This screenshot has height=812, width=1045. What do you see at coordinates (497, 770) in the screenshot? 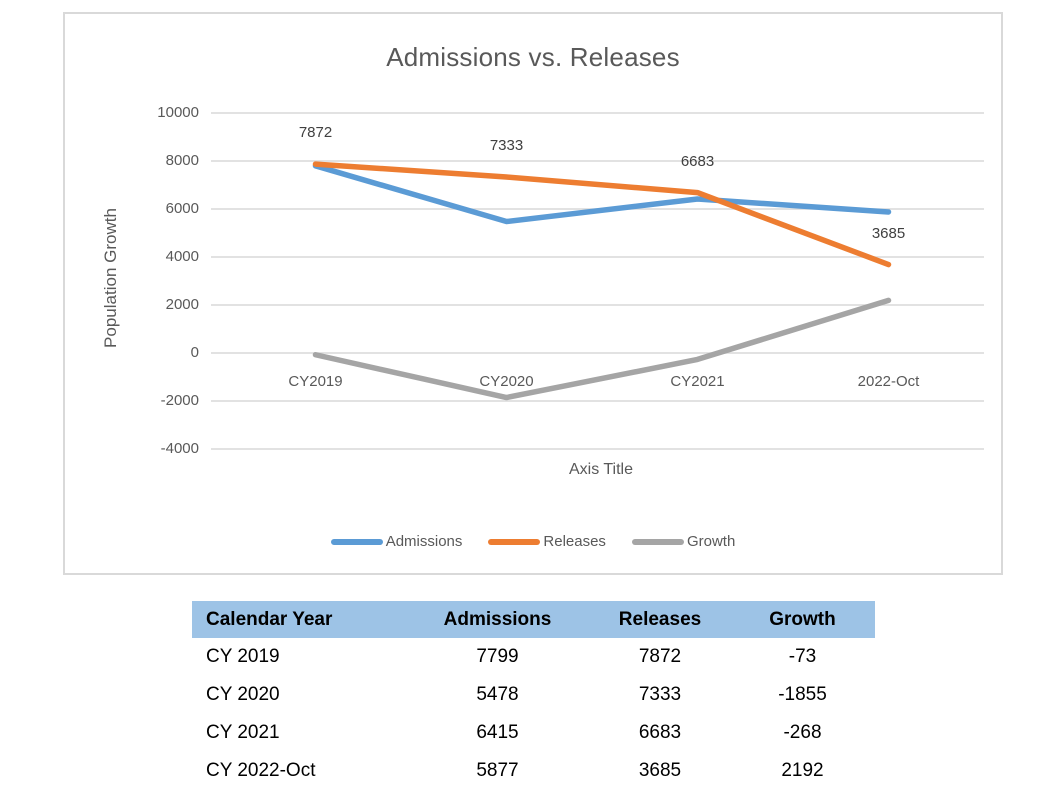
I see `table-cell: 5877` at bounding box center [497, 770].